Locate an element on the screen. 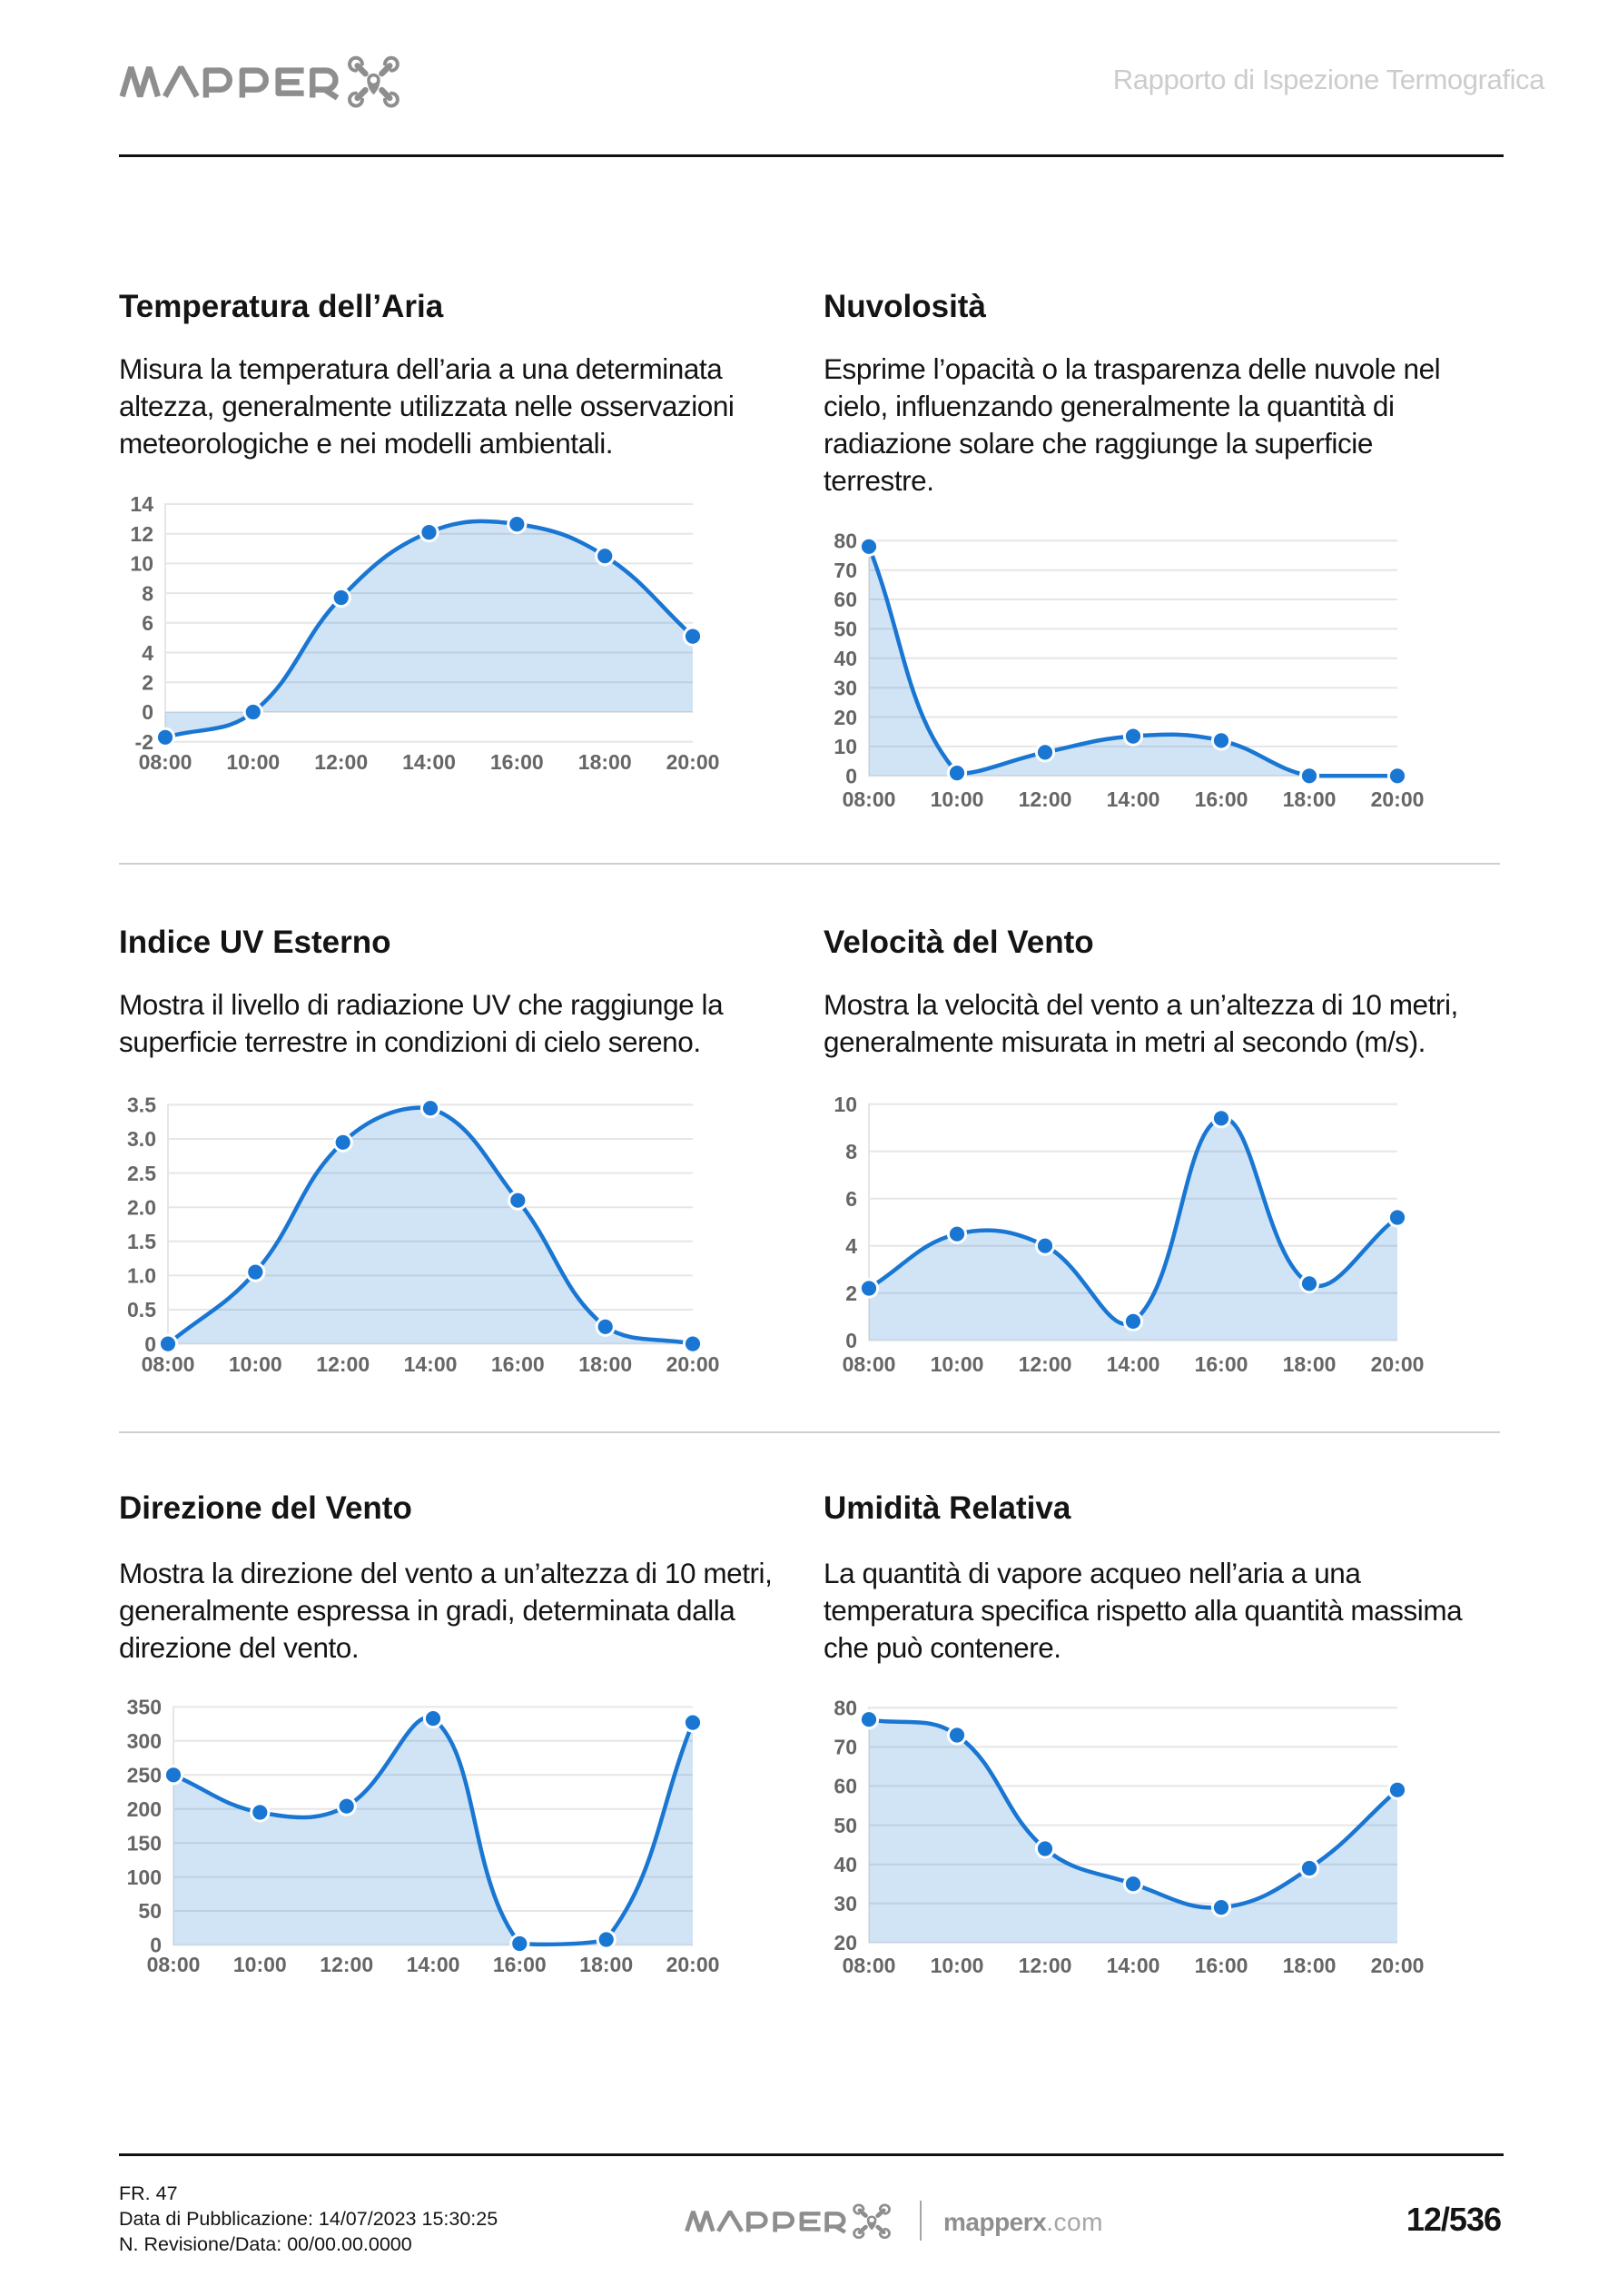 Image resolution: width=1618 pixels, height=2296 pixels. svg-text: 300 is located at coordinates (144, 1741).